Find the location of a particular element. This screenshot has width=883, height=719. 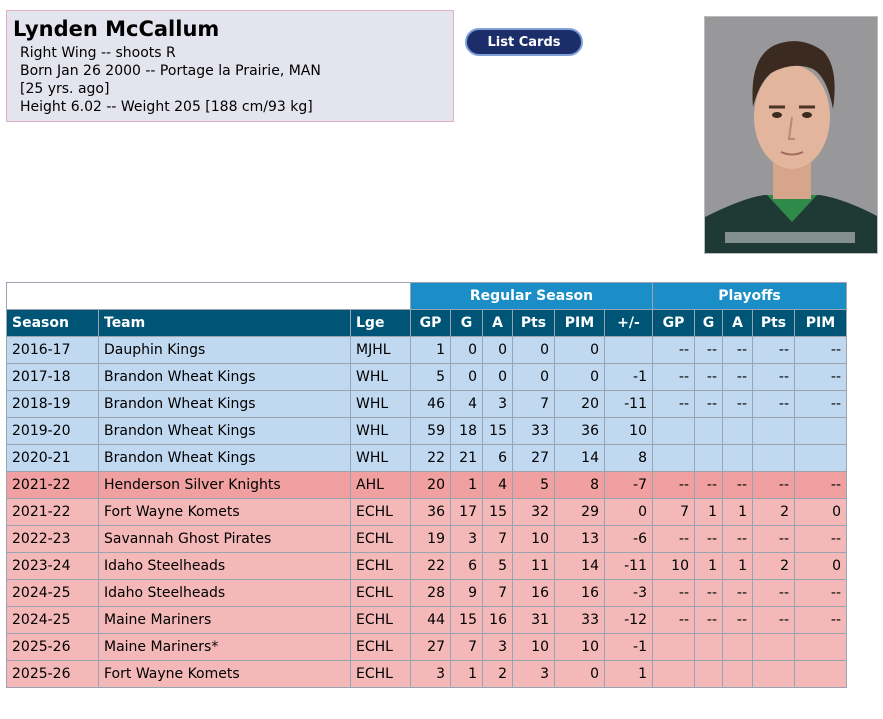

col-header-pim: PIM is located at coordinates (579, 323).